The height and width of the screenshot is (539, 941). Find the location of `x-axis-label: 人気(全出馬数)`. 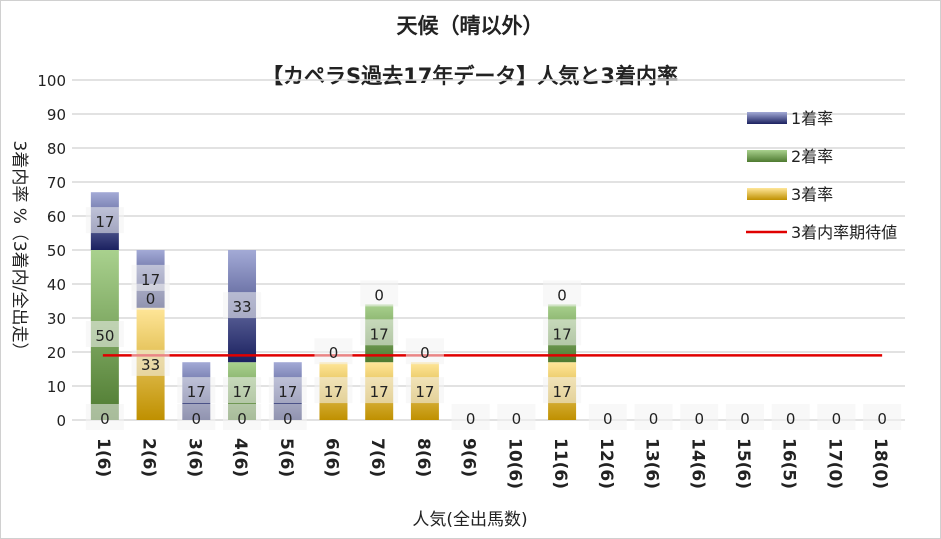

x-axis-label: 人気(全出馬数) is located at coordinates (469, 520).